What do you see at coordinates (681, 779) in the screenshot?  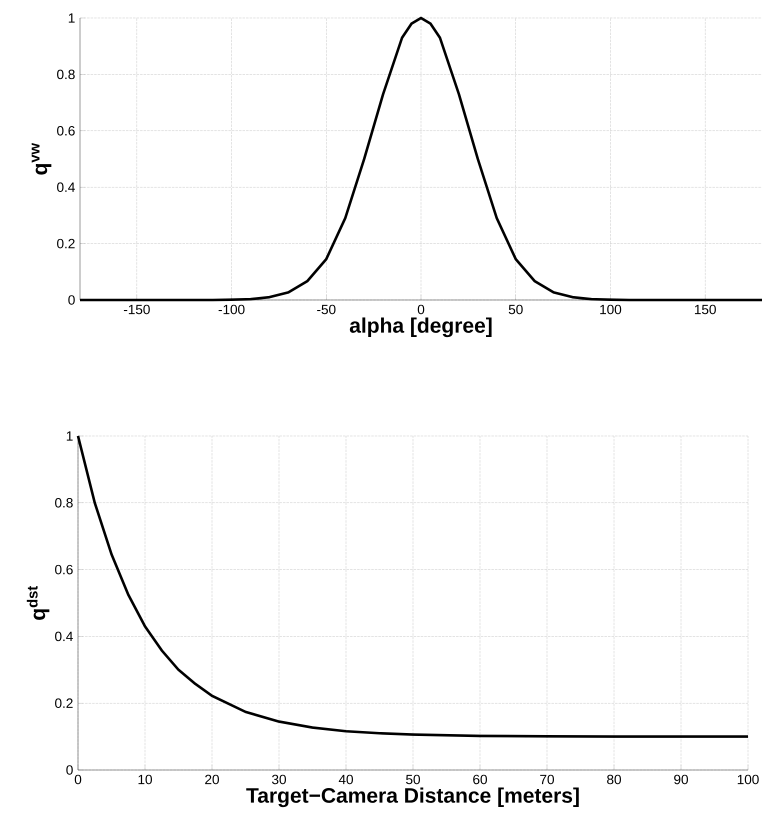 I see `x-tick-label: 90` at bounding box center [681, 779].